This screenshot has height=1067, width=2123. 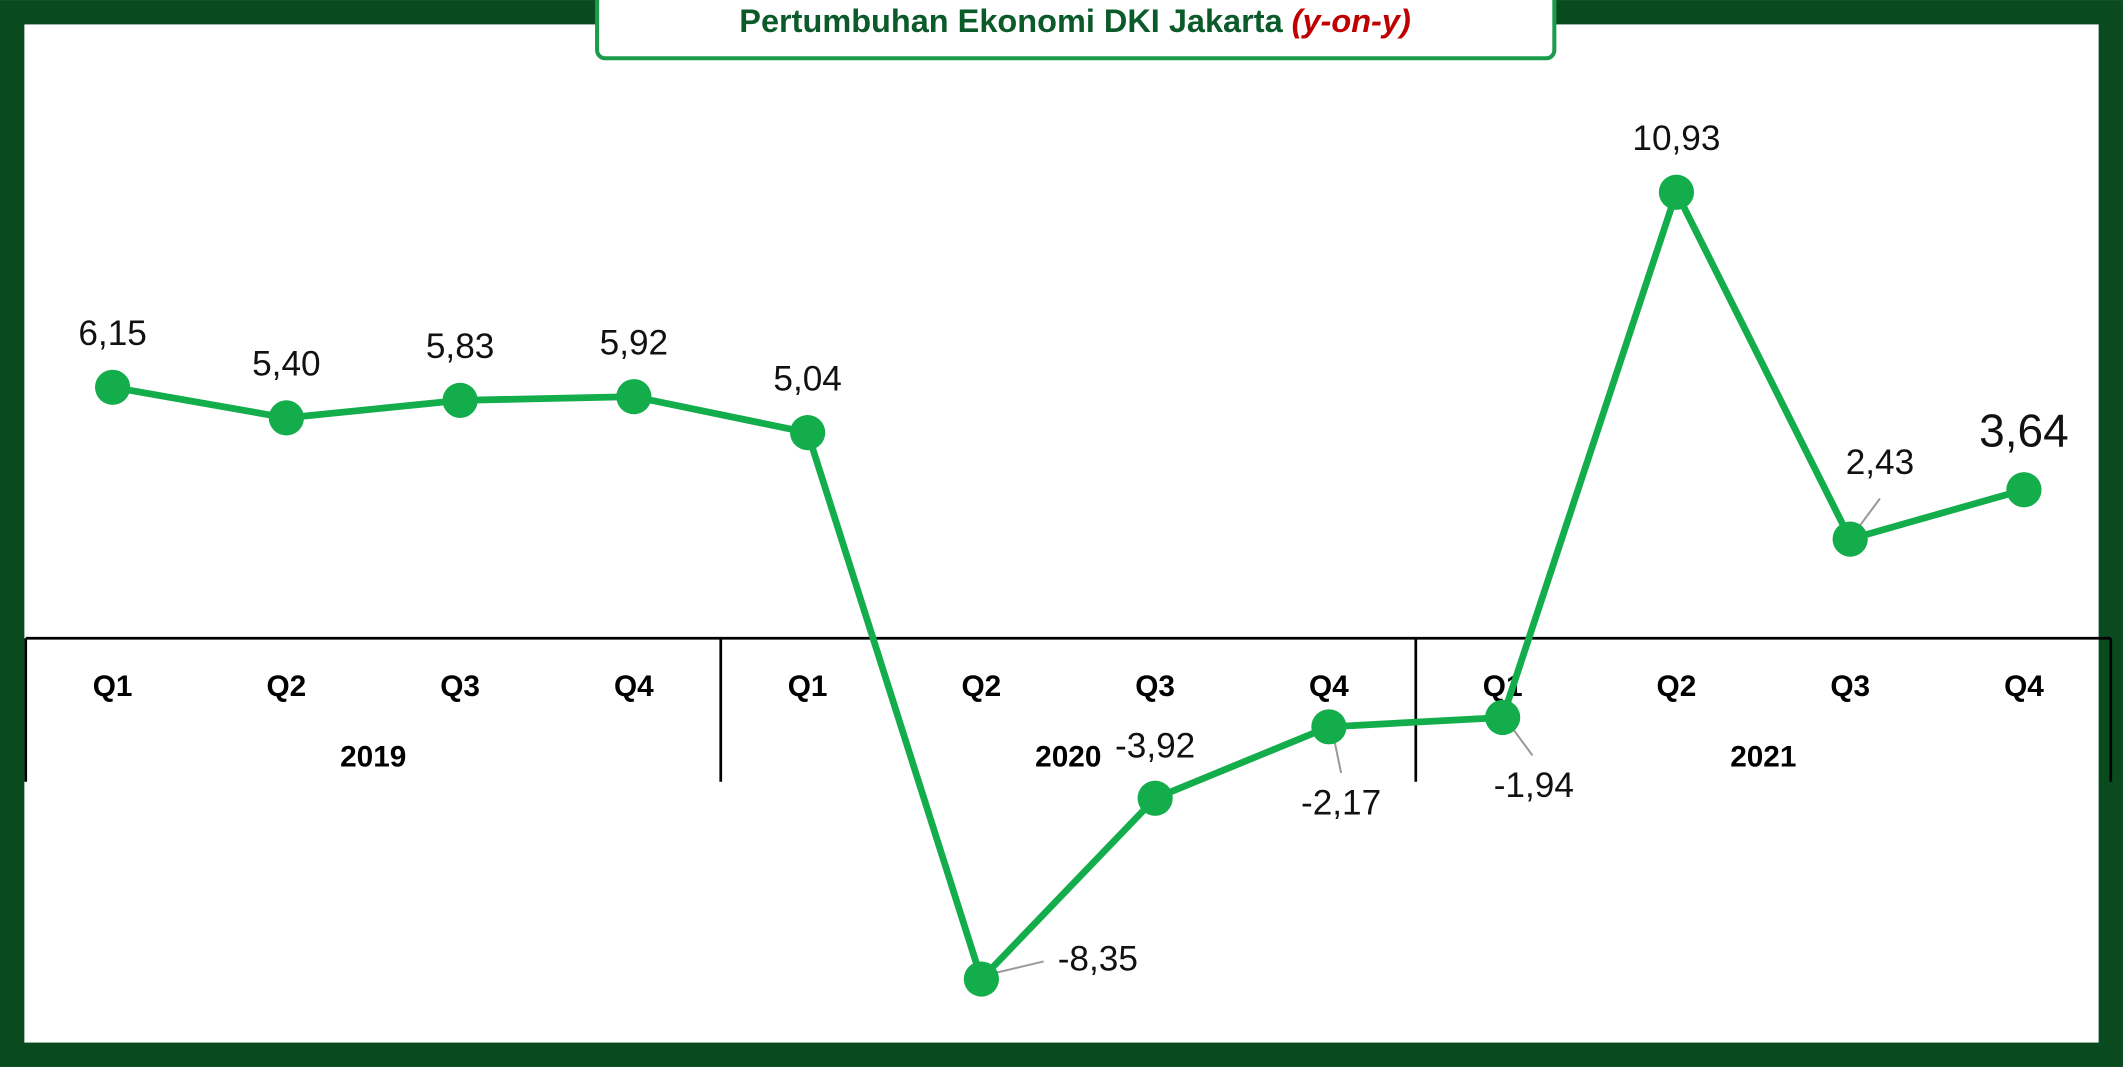 What do you see at coordinates (1341, 803) in the screenshot?
I see `data-label: -2,17` at bounding box center [1341, 803].